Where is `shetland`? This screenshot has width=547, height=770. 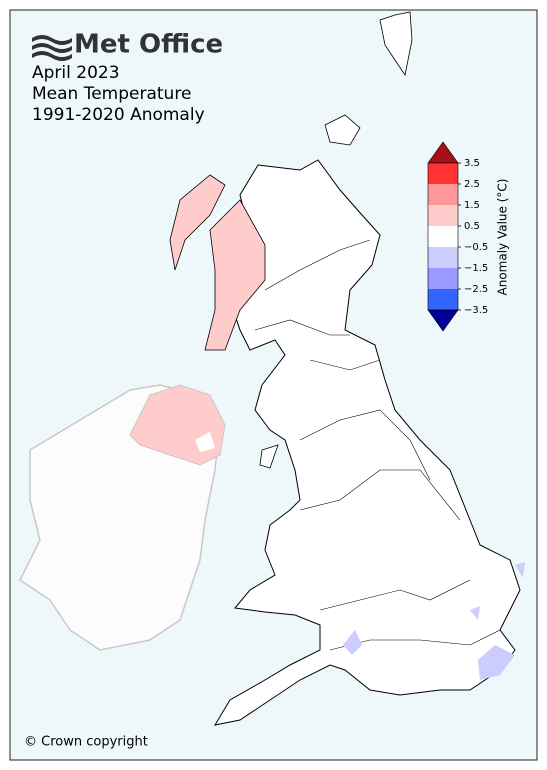
shetland is located at coordinates (396, 44).